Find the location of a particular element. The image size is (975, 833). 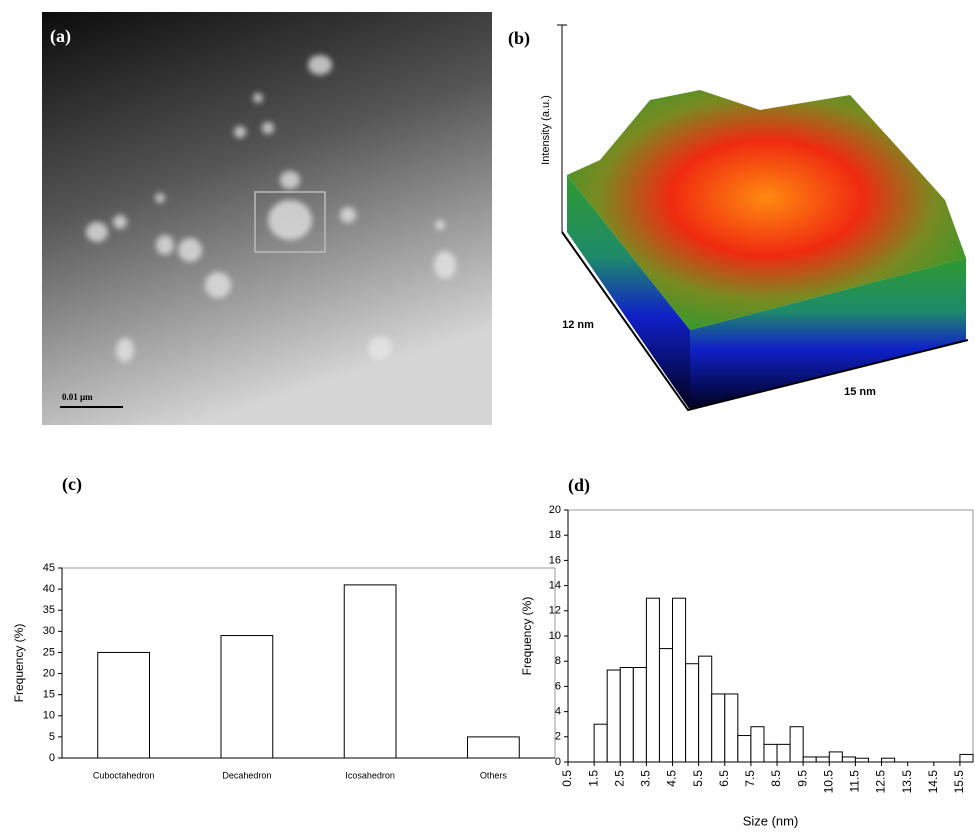

x-tick-label: 0.5 is located at coordinates (567, 778).